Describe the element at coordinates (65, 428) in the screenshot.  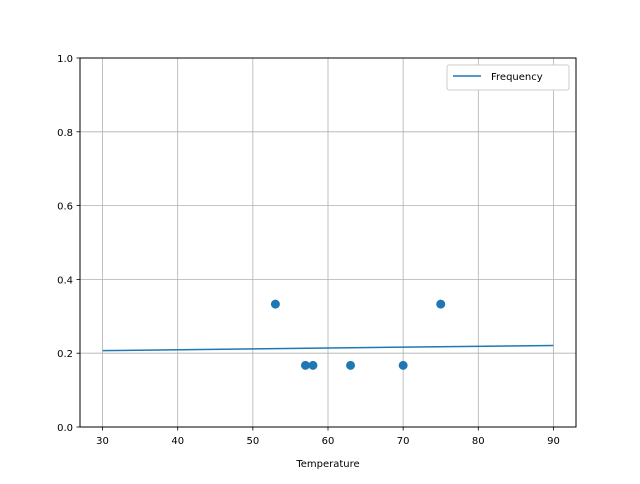
I see `y-tick-label: 0.0` at that location.